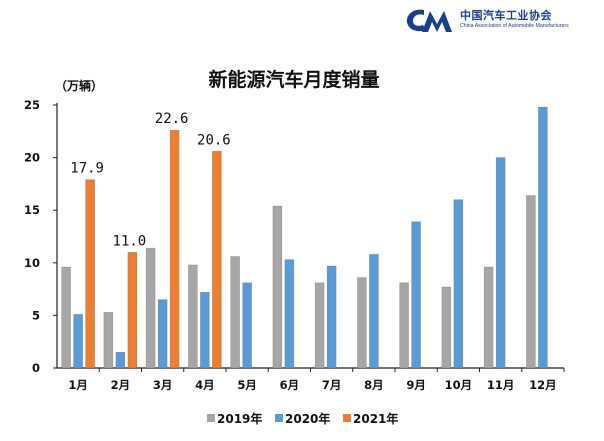  I want to click on y-tick-label: 20, so click(32, 158).